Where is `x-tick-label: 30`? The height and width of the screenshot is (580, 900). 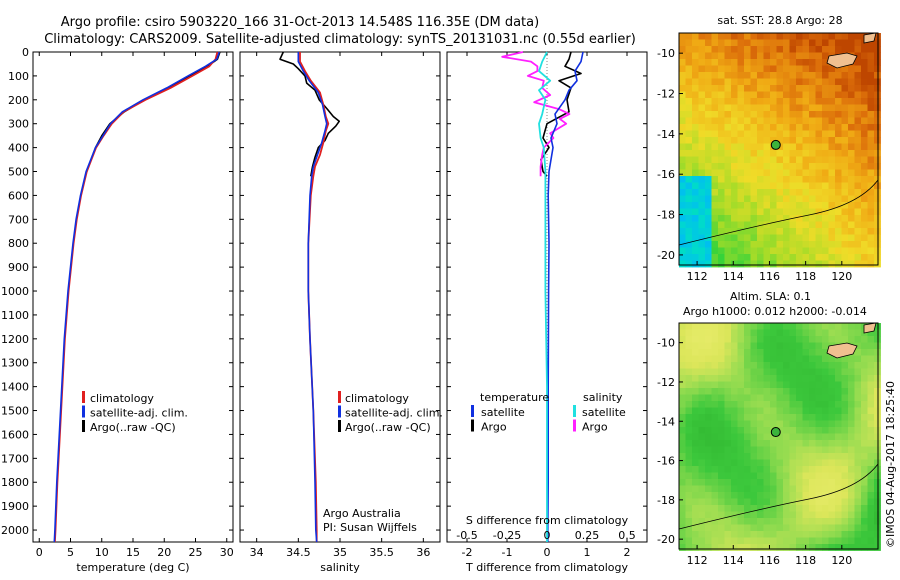
x-tick-label: 30 is located at coordinates (227, 552).